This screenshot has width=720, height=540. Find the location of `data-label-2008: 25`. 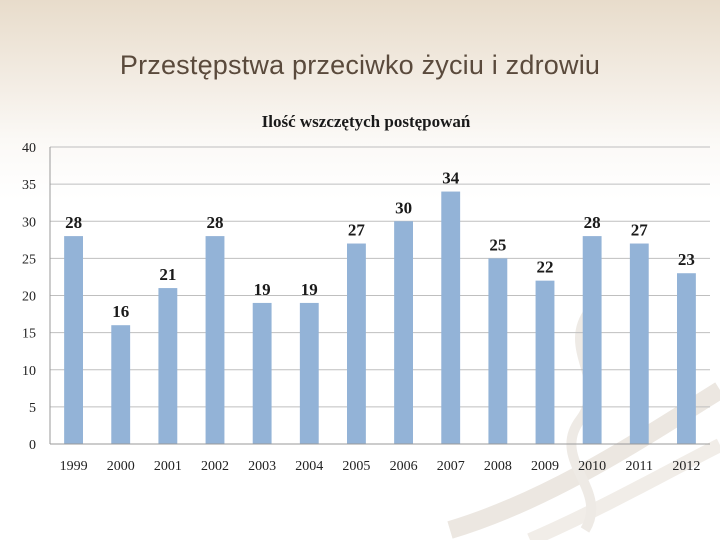

data-label-2008: 25 is located at coordinates (497, 244).